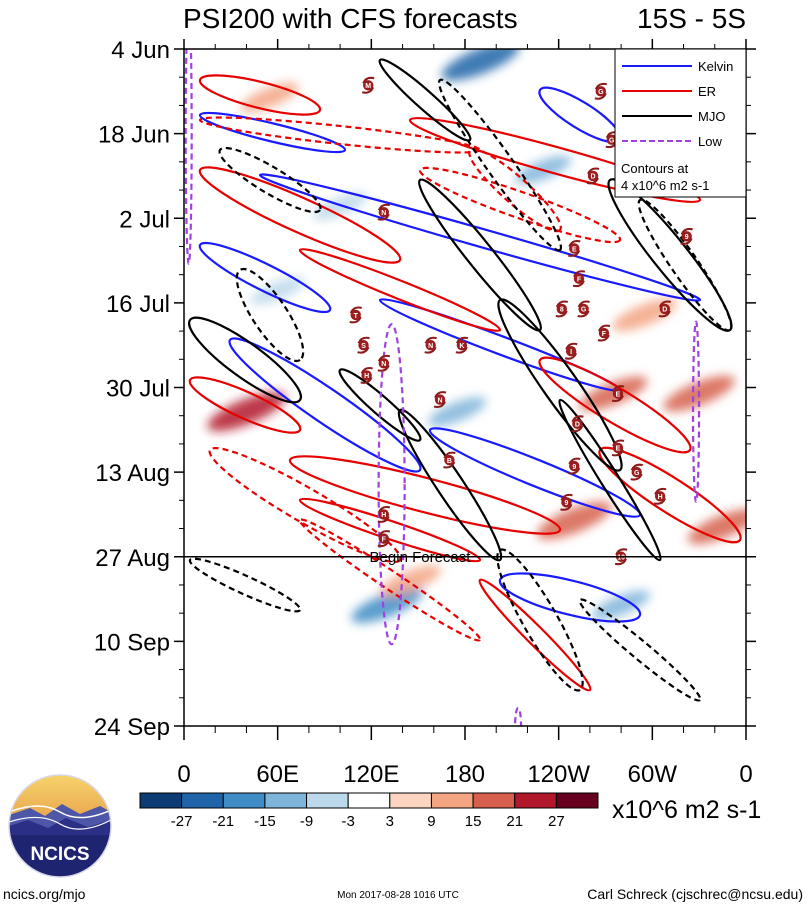 This screenshot has height=907, width=809. What do you see at coordinates (384, 539) in the screenshot?
I see `cyclone-label-11: F` at bounding box center [384, 539].